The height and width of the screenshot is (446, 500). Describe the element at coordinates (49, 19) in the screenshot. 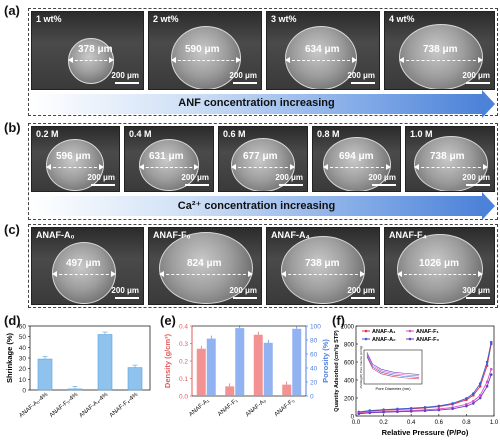

I see `sample-label: 1 wt%` at that location.